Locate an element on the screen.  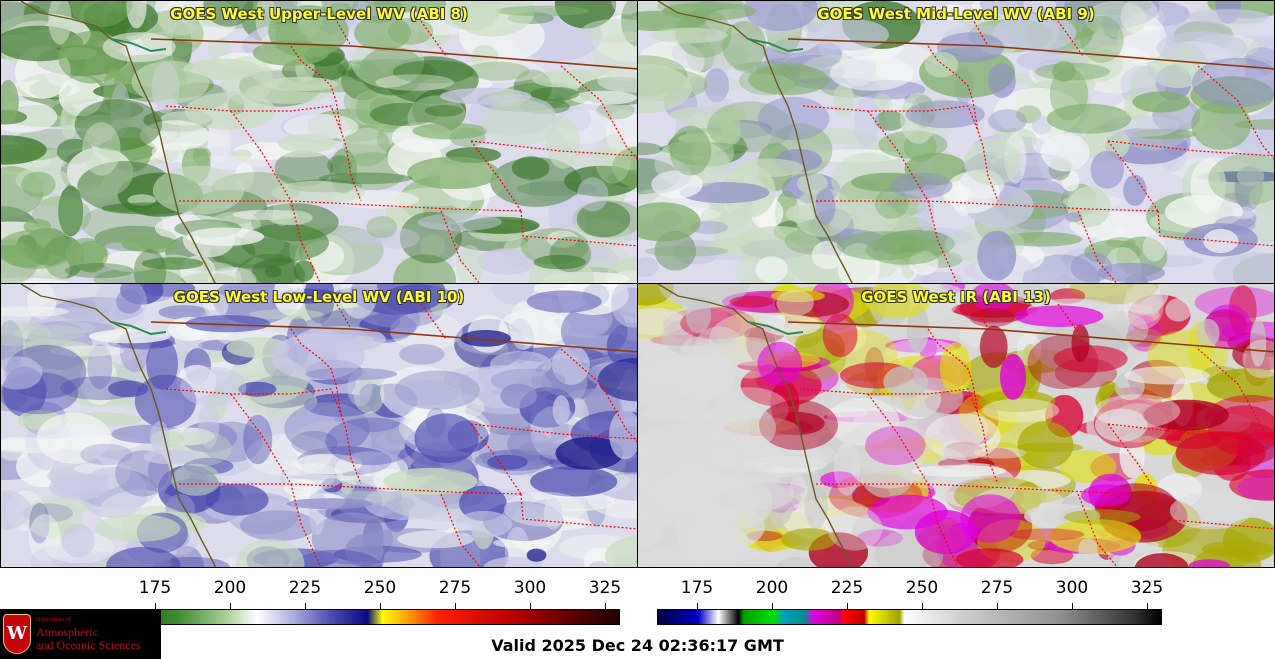
wv-colorbar-gradient is located at coordinates (367, 617).